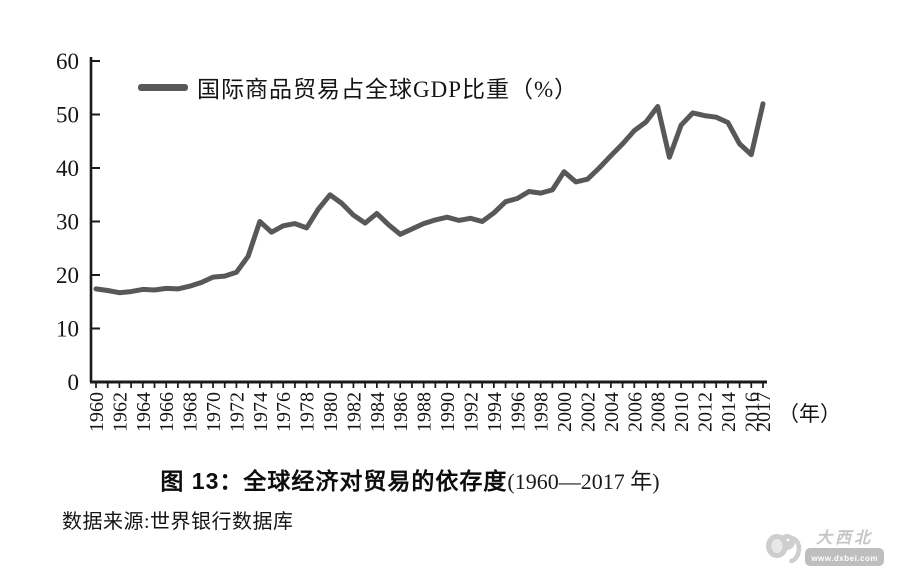  Describe the element at coordinates (67, 275) in the screenshot. I see `y-tick-label: 20` at that location.